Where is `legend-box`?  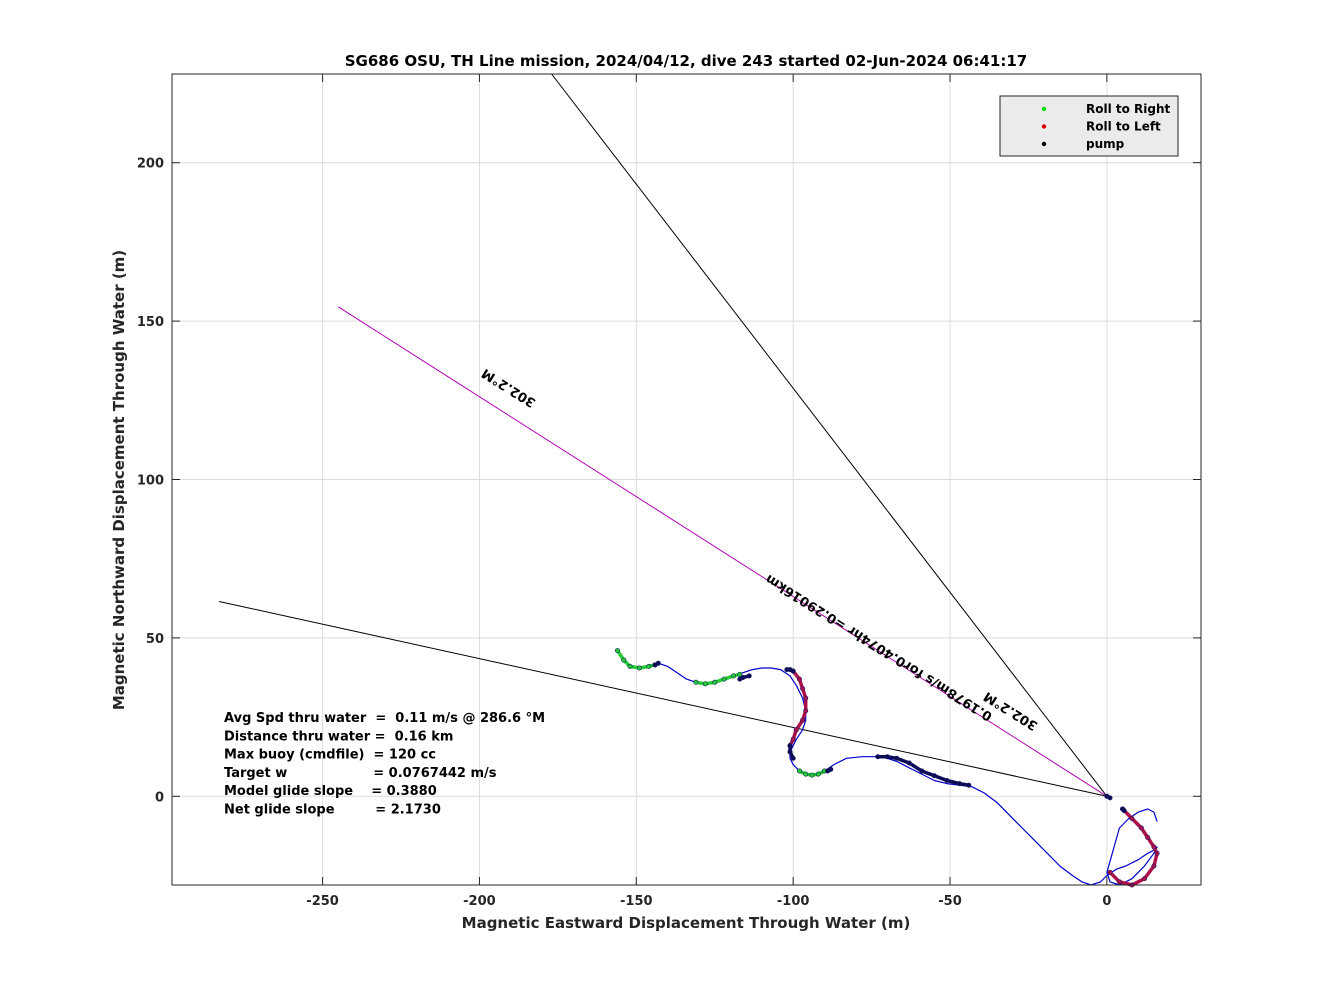 legend-box is located at coordinates (1089, 126).